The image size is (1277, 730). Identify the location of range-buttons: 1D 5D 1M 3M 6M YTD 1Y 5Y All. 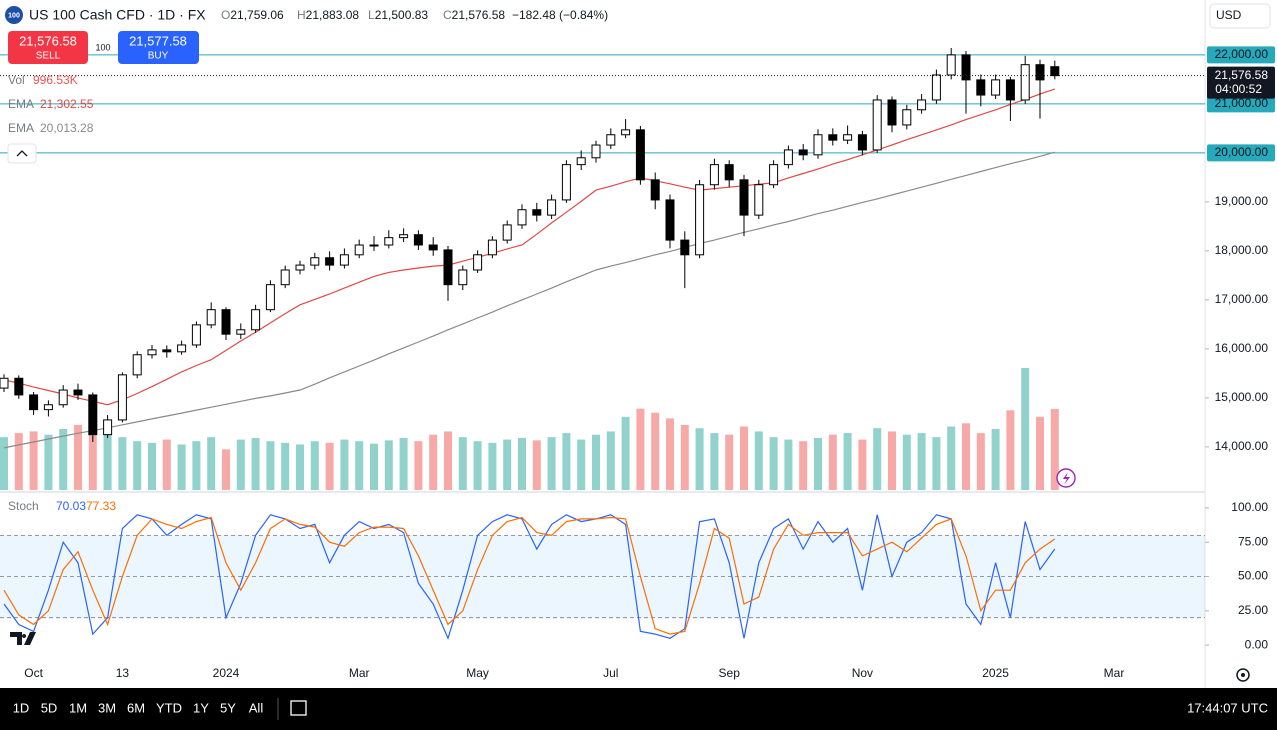
(138, 707).